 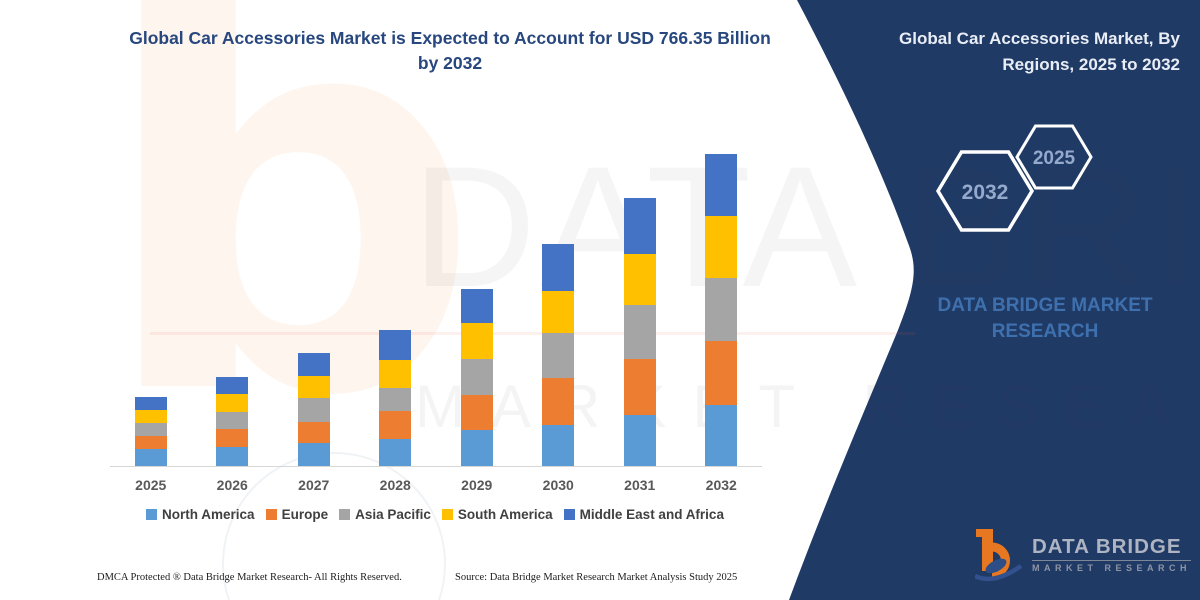 I want to click on bar-column-2027, so click(x=314, y=303).